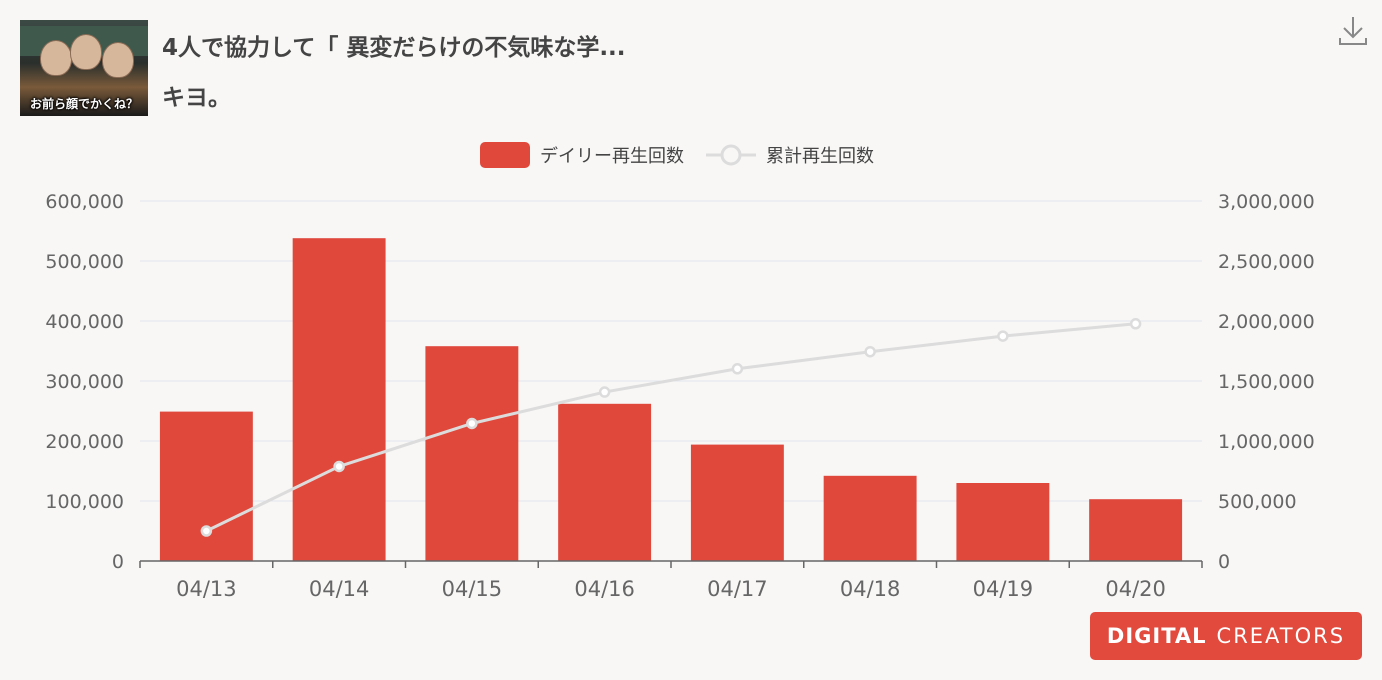 The height and width of the screenshot is (680, 1382). I want to click on y-left-tick-label: 0, so click(118, 562).